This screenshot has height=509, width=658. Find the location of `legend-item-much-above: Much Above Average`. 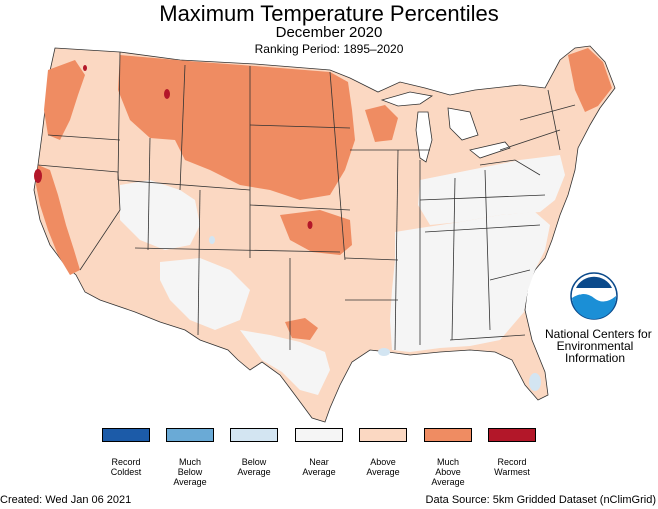

legend-item-much-above: Much Above Average is located at coordinates (448, 457).